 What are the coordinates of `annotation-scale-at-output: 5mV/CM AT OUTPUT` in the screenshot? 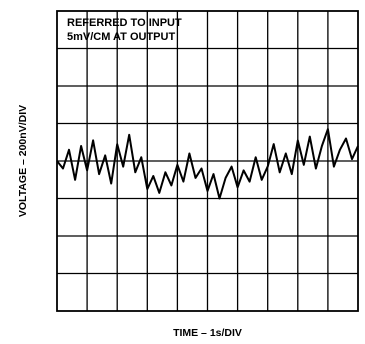 It's located at (121, 37).